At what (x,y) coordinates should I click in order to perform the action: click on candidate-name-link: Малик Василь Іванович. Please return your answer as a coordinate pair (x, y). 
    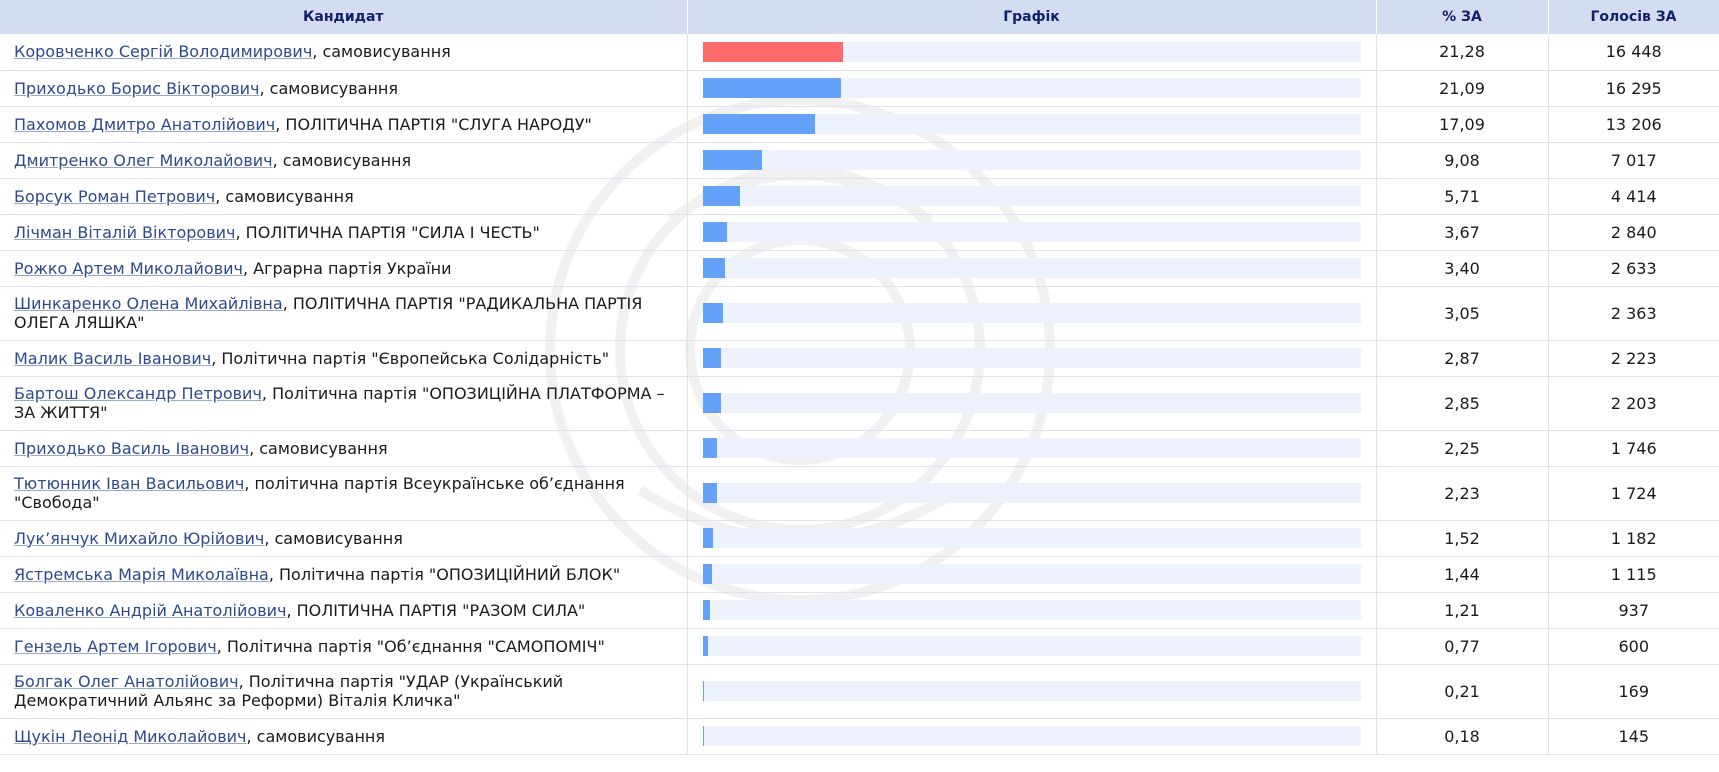
    Looking at the image, I should click on (113, 358).